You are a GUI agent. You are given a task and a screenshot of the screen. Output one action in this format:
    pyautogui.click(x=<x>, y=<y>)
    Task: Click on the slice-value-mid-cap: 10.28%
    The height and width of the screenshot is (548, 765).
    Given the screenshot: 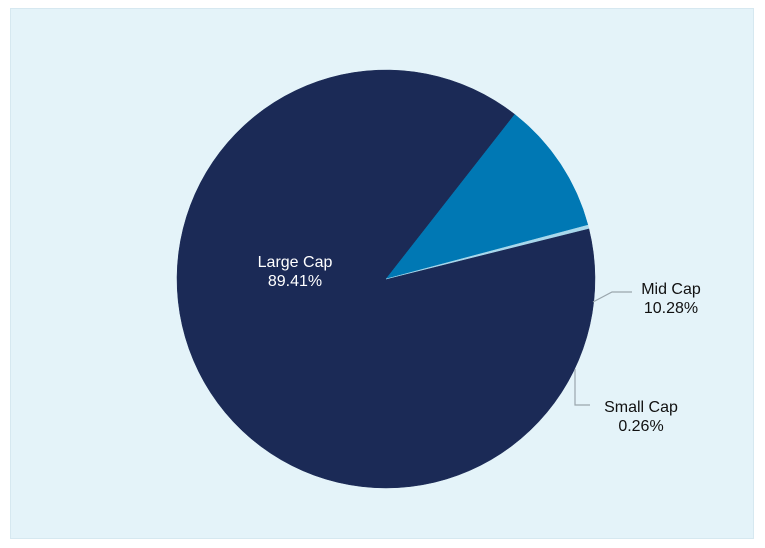 What is the action you would take?
    pyautogui.click(x=671, y=308)
    